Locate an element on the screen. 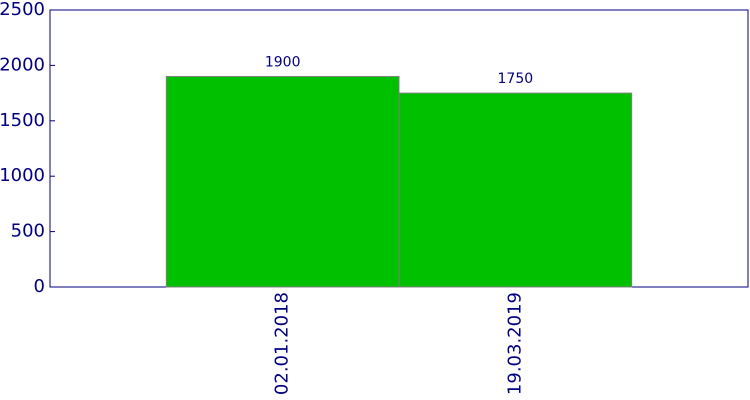 This screenshot has width=750, height=400. y-tick-label: 1500 is located at coordinates (22, 120).